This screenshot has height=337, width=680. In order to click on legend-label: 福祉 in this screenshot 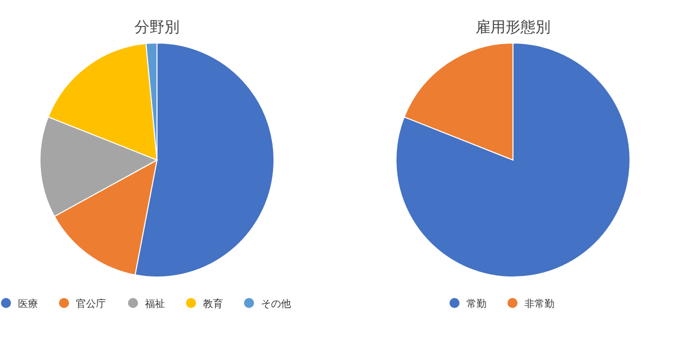, I will do `click(155, 304)`.